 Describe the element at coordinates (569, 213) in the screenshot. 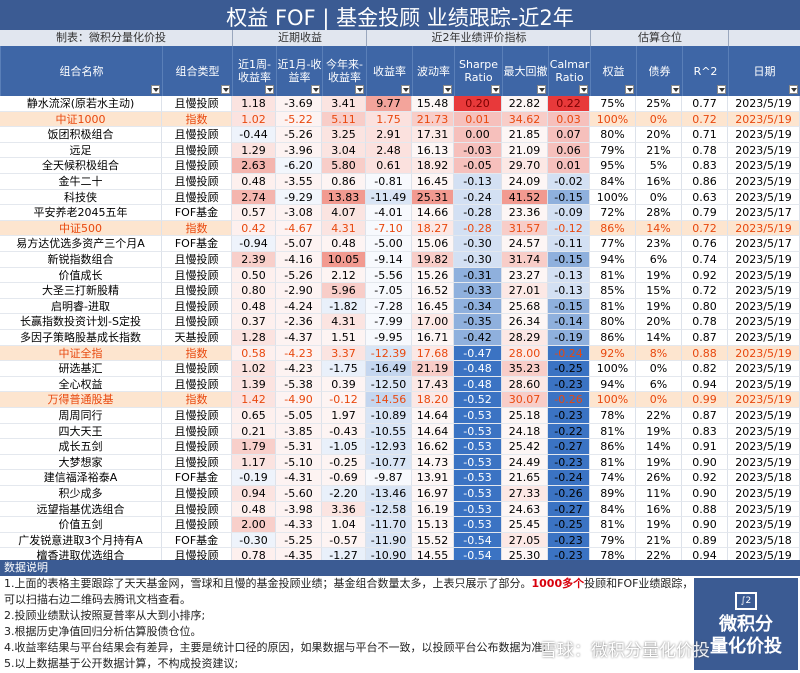

I see `cell-calmar: -0.09` at that location.